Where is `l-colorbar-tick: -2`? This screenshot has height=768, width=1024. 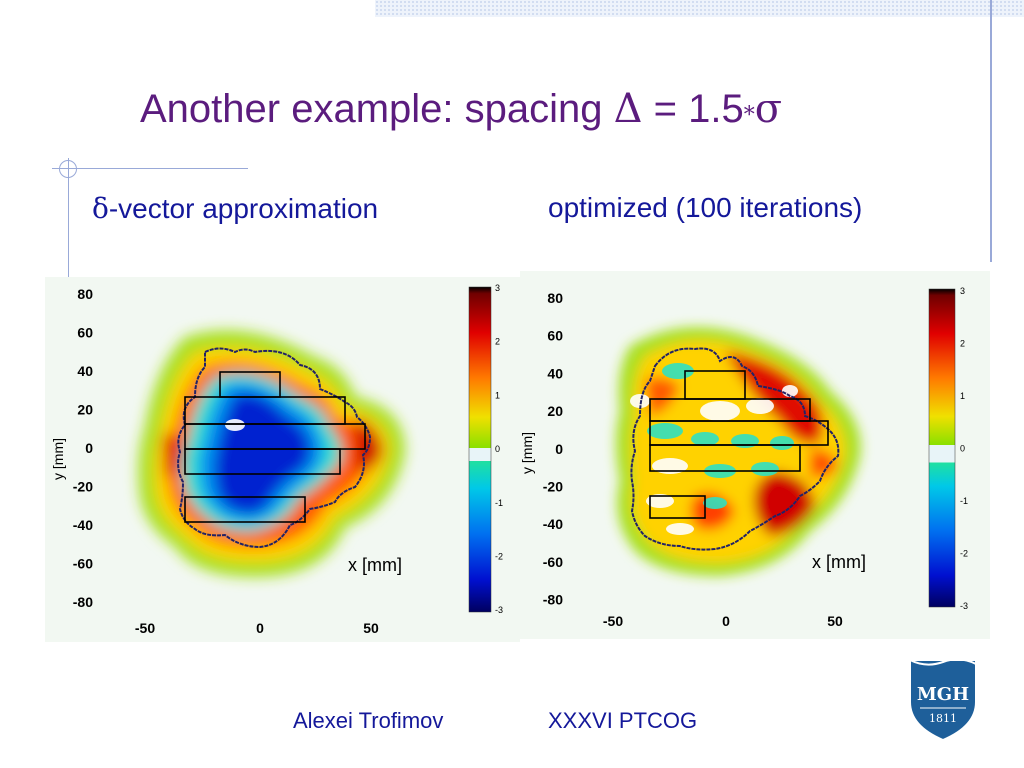 l-colorbar-tick: -2 is located at coordinates (499, 557).